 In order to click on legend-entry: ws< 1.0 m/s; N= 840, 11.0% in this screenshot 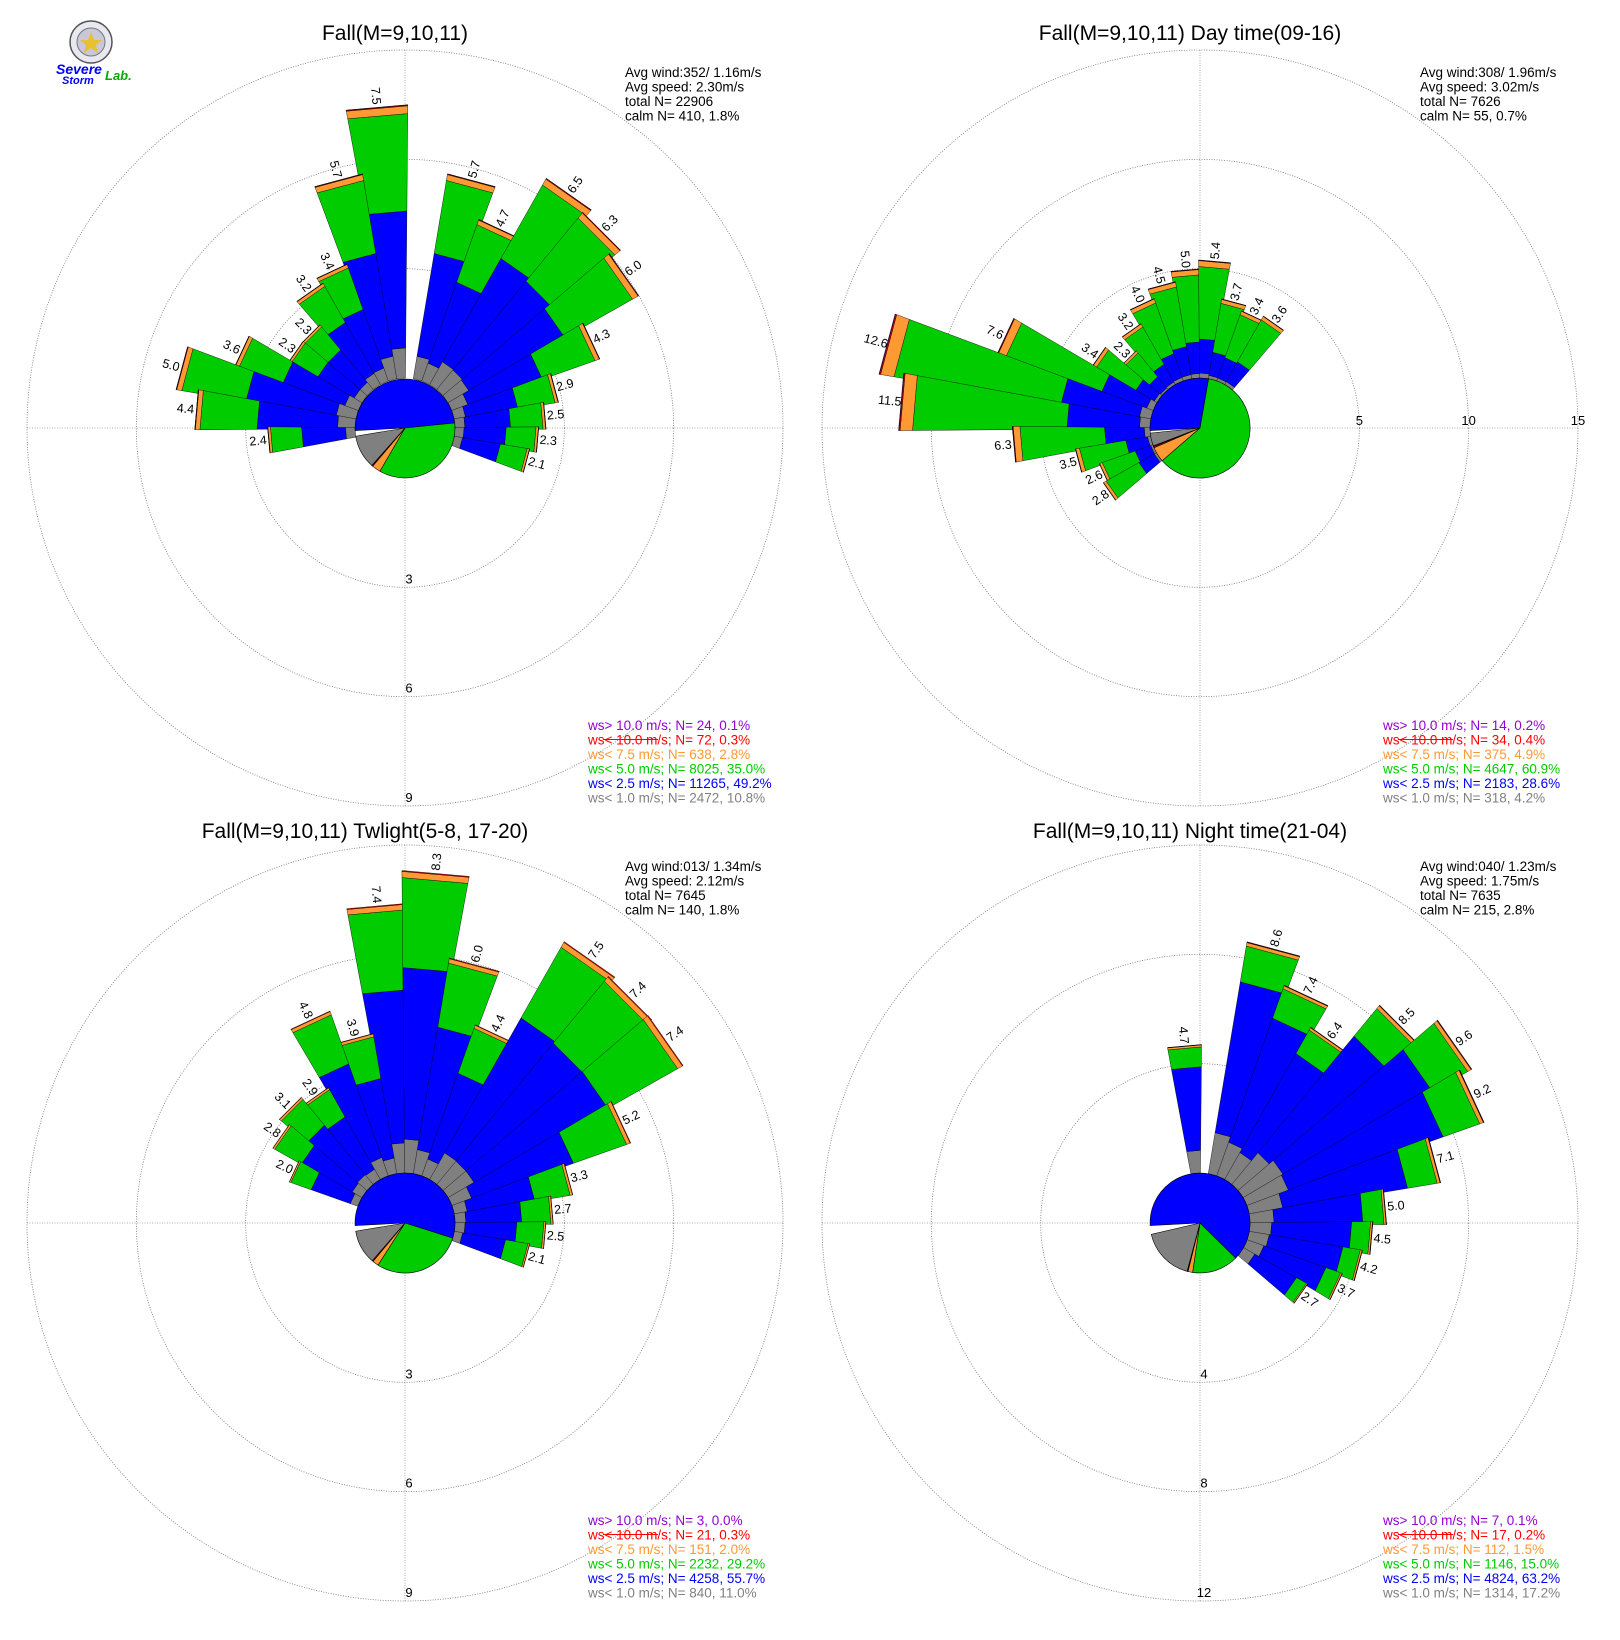, I will do `click(672, 1593)`.